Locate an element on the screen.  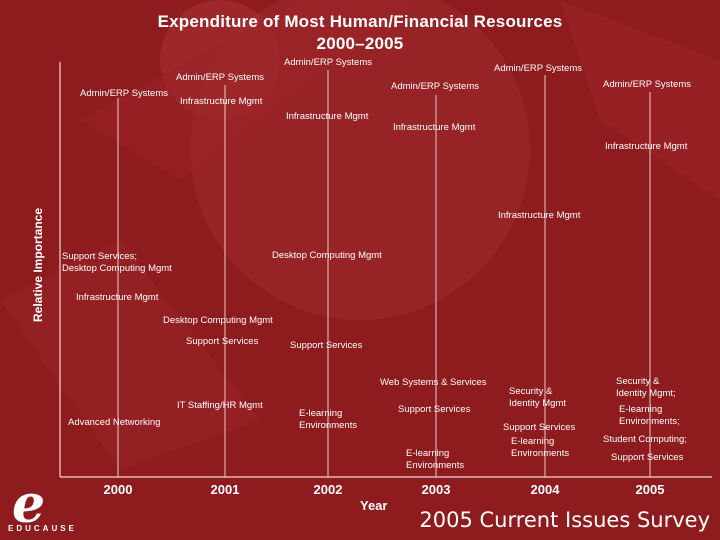
footer-title: 2005 Current Issues Survey is located at coordinates (564, 520).